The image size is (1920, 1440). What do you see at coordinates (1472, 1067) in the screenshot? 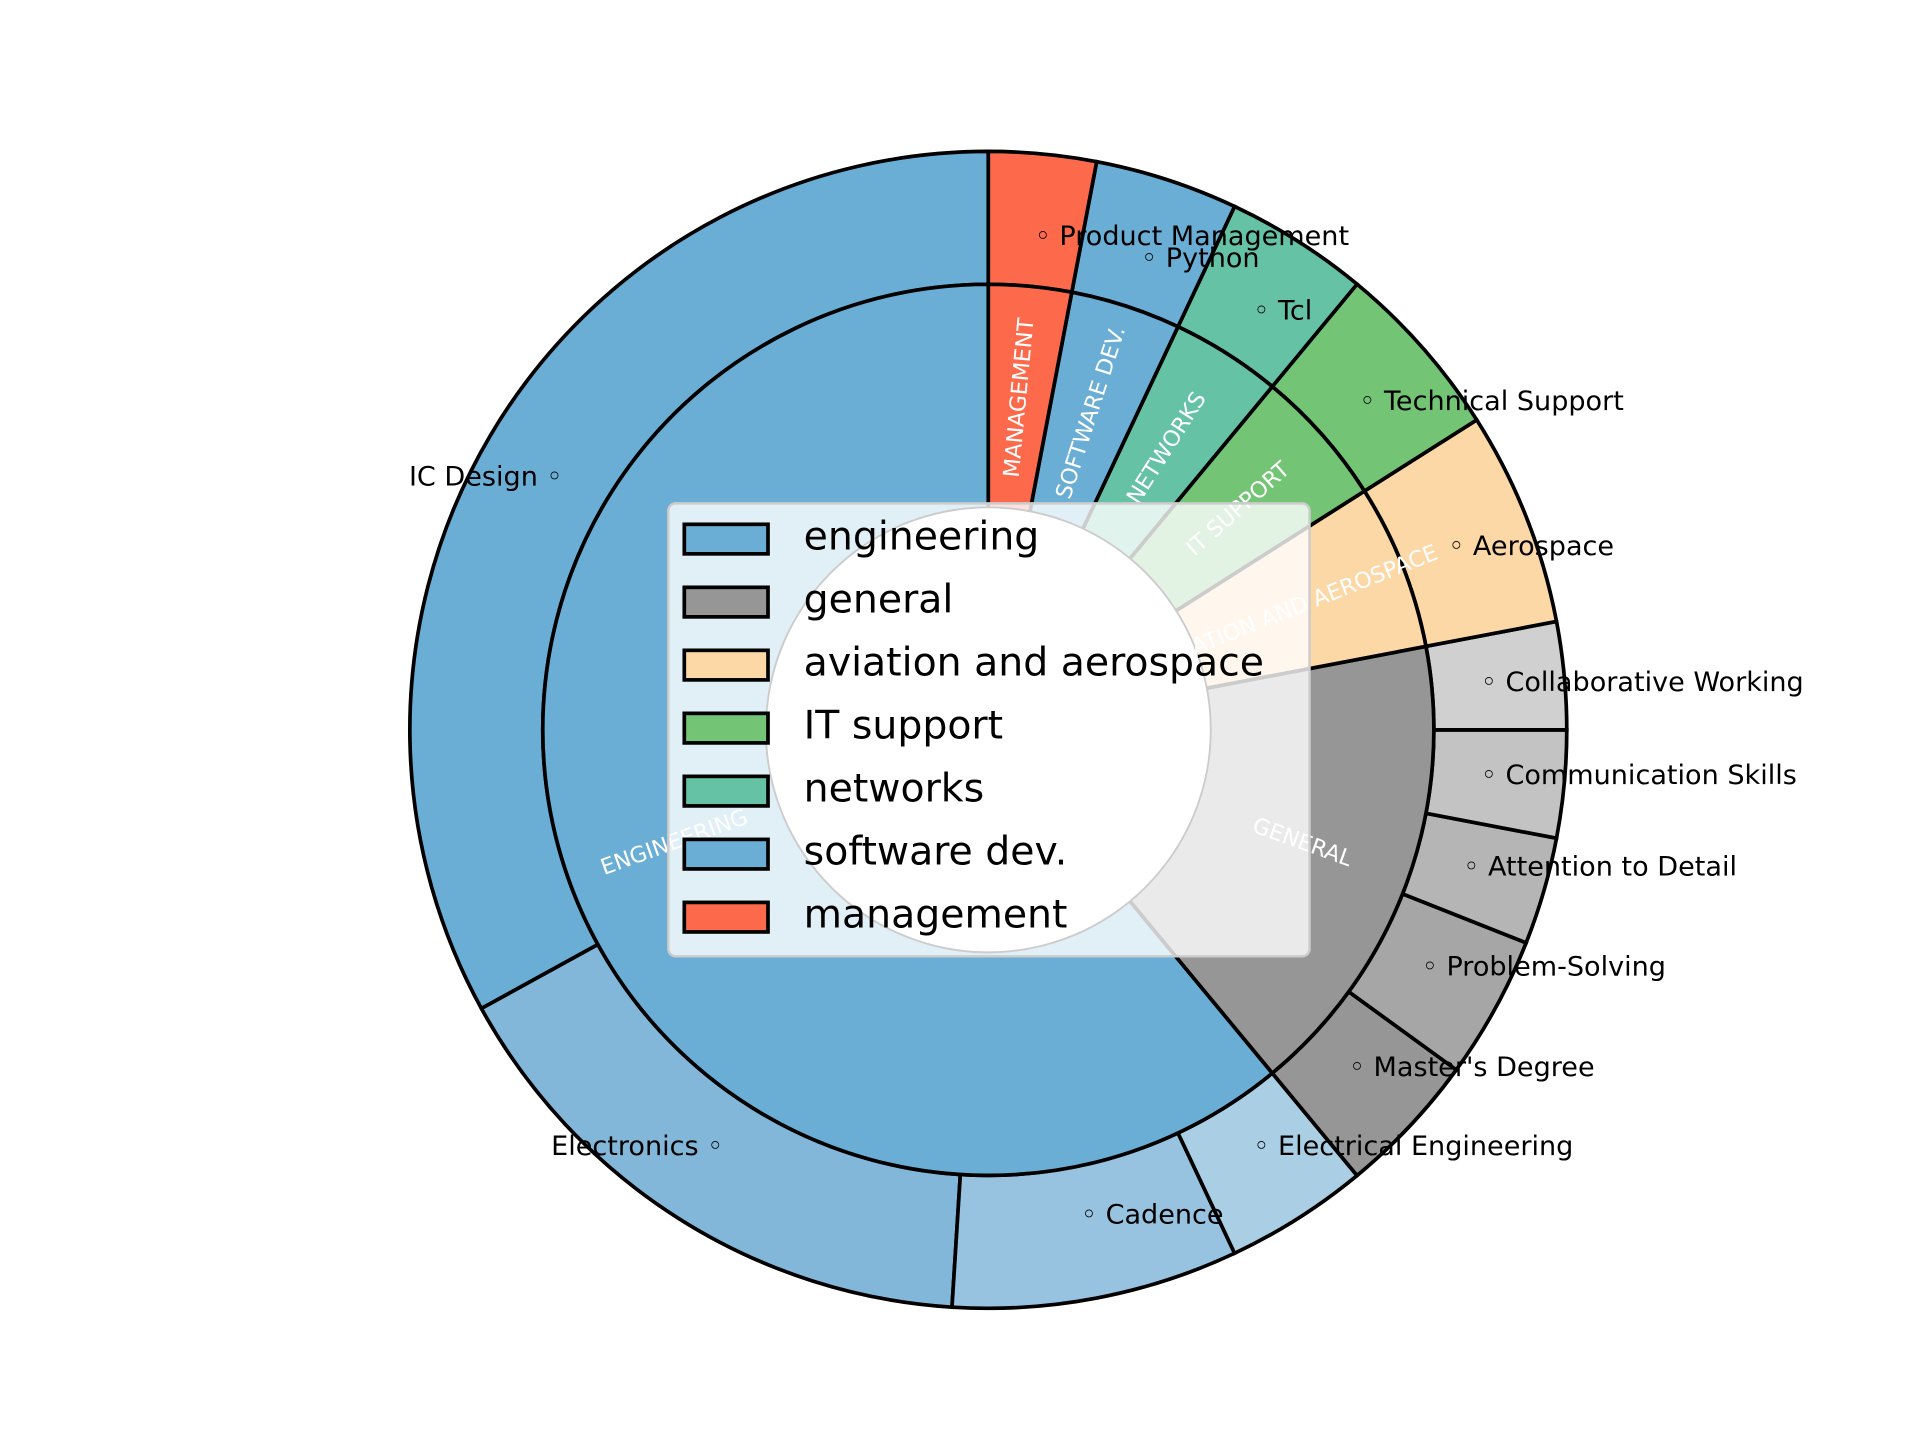
I see `outer-label: ◦ Master's Degree` at bounding box center [1472, 1067].